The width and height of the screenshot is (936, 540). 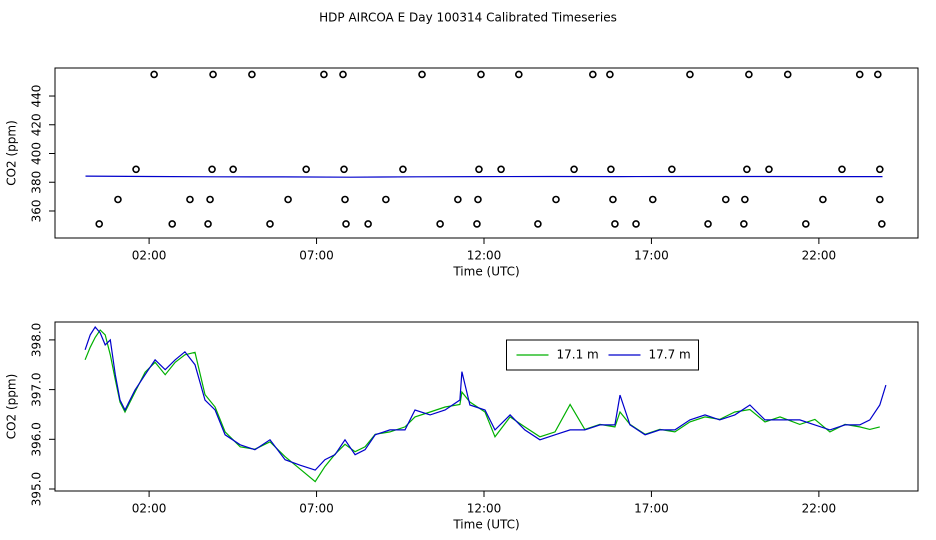 I want to click on y-tick-label: 440, so click(x=37, y=96).